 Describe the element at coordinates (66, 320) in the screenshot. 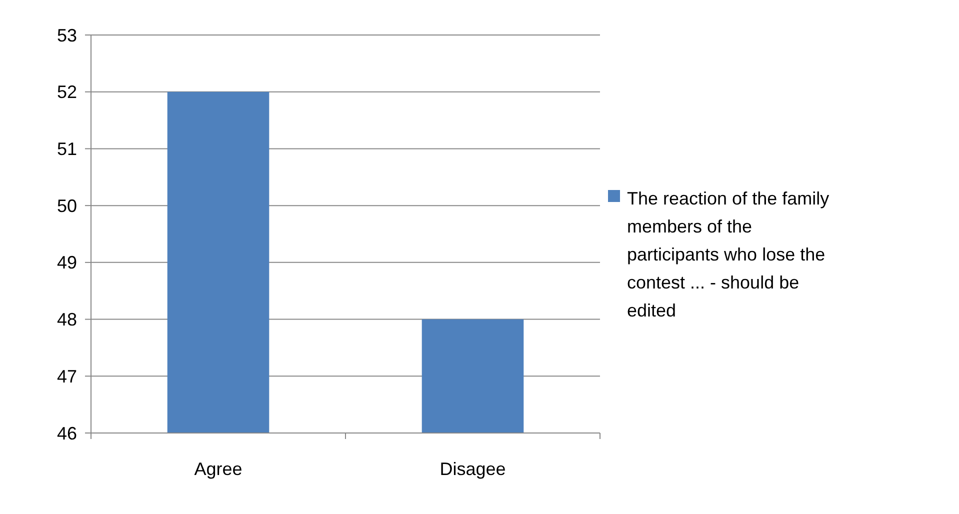

I see `y-tick-label: 48` at that location.